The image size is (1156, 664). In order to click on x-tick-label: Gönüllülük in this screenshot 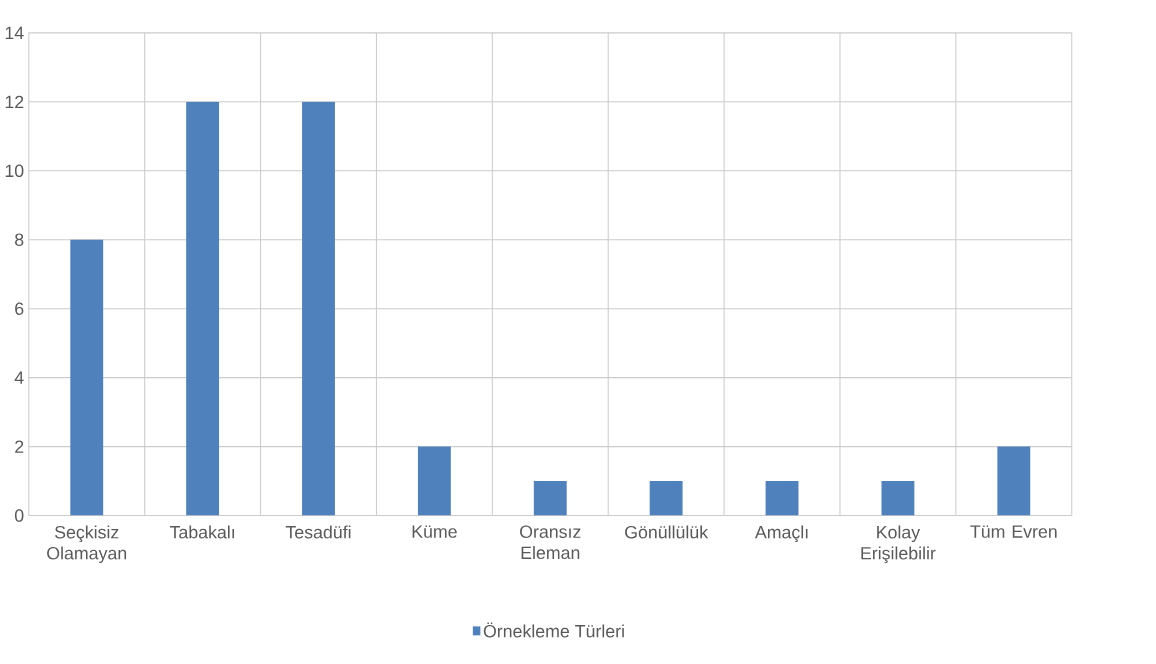, I will do `click(667, 532)`.